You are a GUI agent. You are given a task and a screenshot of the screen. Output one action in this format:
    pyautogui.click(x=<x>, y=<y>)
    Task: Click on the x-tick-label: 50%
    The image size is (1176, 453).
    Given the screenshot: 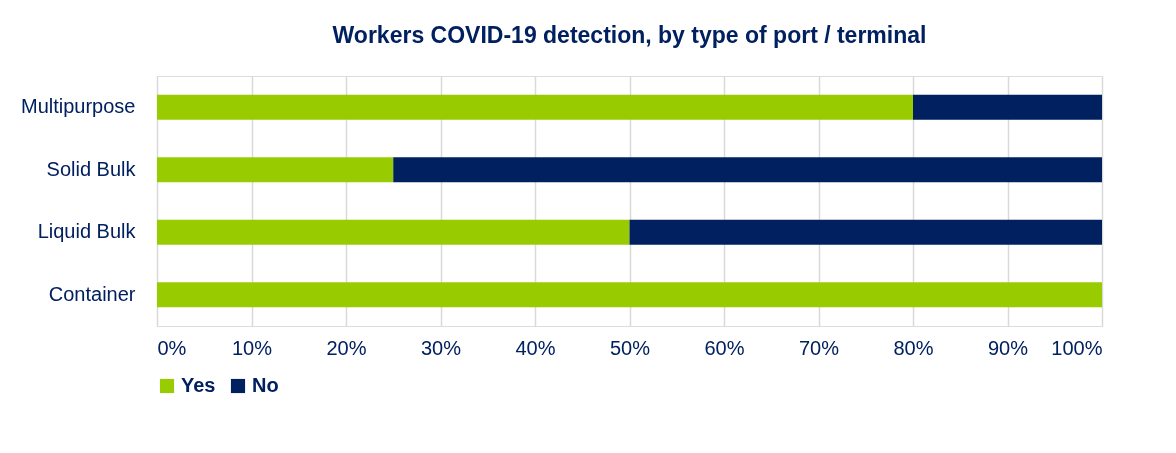 What is the action you would take?
    pyautogui.click(x=630, y=347)
    